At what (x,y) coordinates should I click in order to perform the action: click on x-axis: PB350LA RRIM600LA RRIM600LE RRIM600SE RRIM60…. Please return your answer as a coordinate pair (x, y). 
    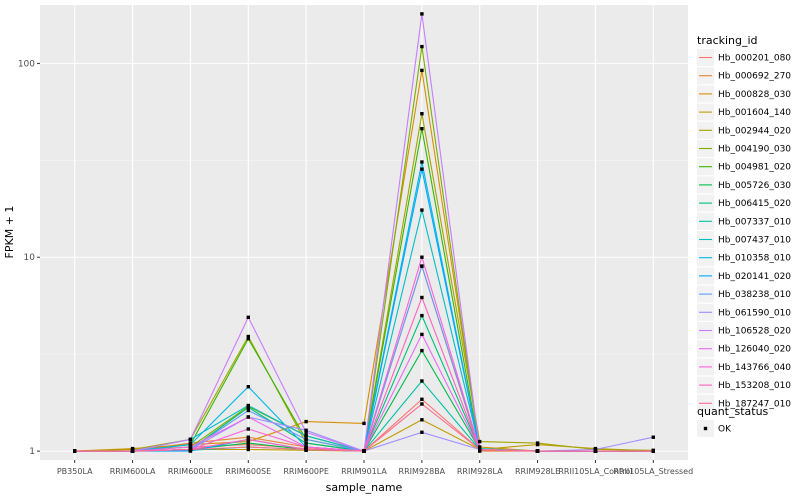
    Looking at the image, I should click on (375, 468).